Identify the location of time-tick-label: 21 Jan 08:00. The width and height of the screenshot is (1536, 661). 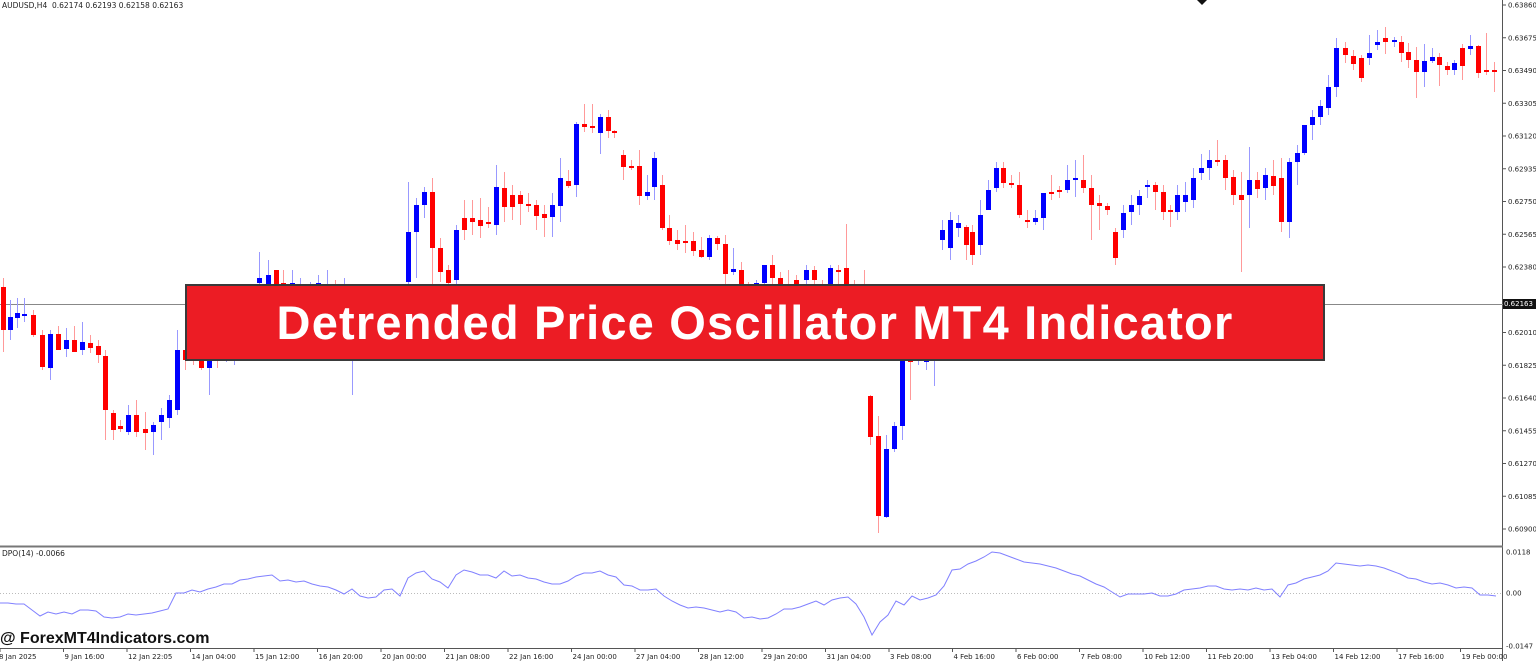
(468, 657).